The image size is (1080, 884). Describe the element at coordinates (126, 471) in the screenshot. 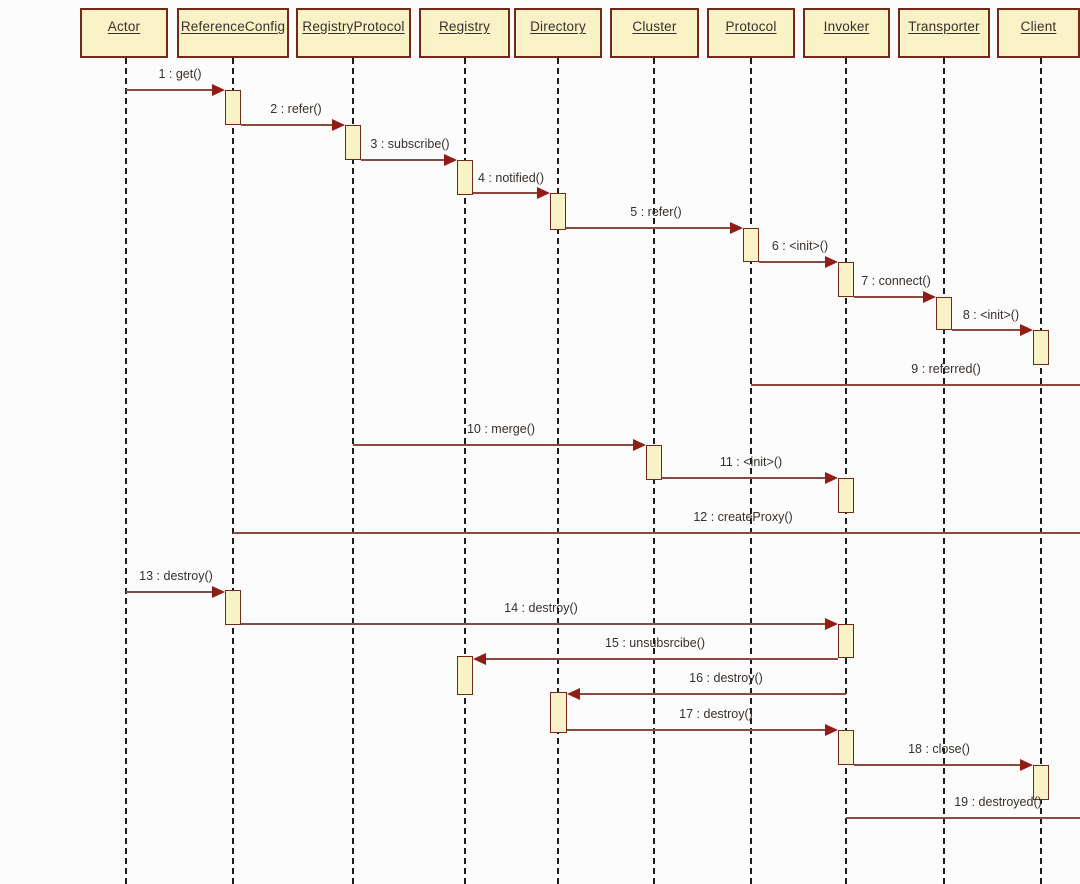

I see `lifeline-actor` at that location.